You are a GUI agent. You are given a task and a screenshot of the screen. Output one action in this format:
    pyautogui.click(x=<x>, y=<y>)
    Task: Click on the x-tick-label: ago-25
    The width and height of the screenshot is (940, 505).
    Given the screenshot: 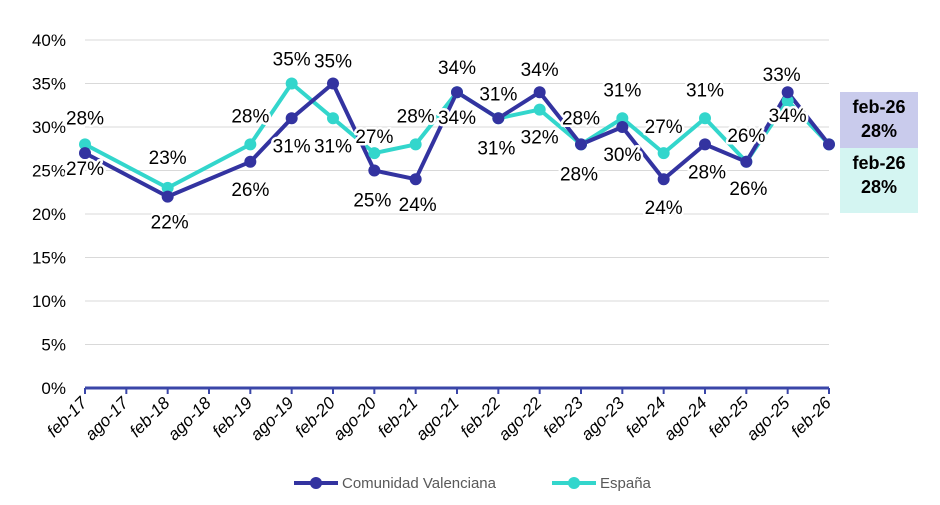 What is the action you would take?
    pyautogui.click(x=768, y=418)
    